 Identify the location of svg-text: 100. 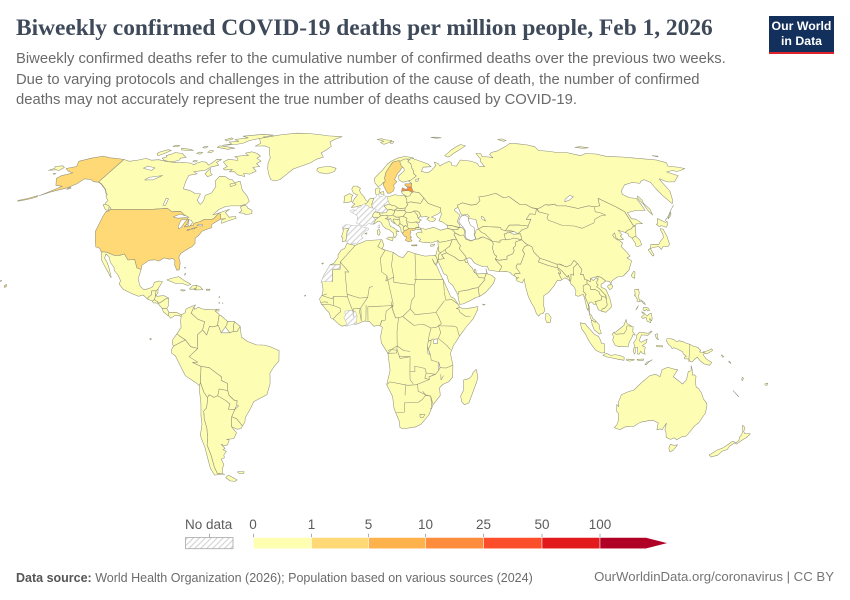
(600, 524).